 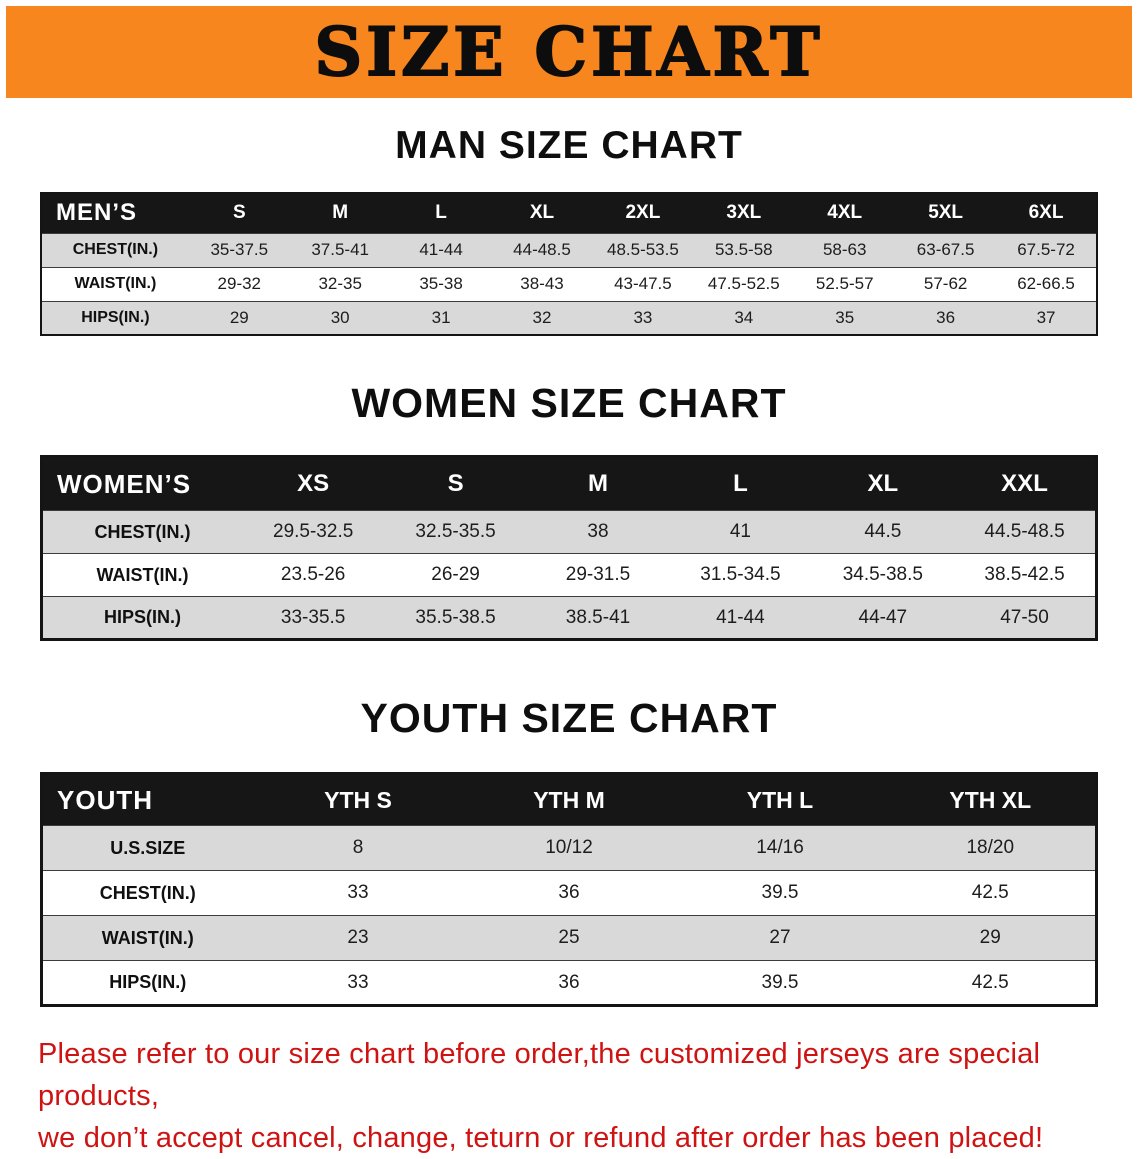 I want to click on banner-title: SIZE CHART, so click(x=569, y=52).